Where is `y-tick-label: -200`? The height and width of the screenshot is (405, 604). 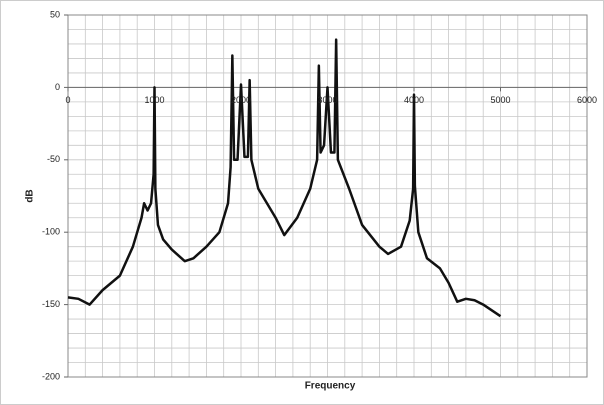 y-tick-label: -200 is located at coordinates (51, 376).